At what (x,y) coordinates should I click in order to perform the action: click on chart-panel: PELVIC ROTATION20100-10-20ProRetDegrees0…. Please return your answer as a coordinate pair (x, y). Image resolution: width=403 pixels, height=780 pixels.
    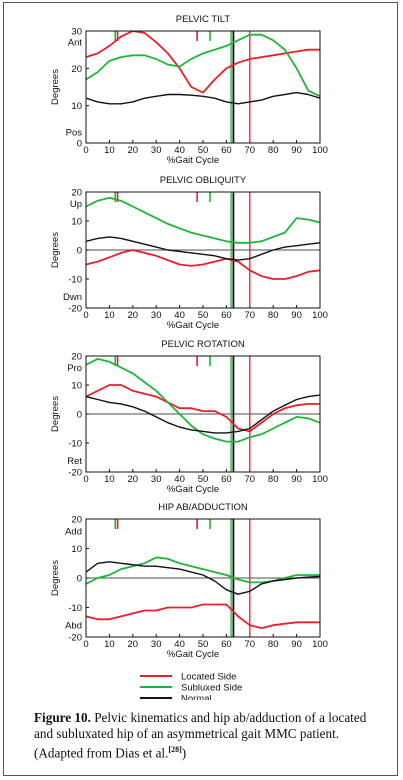
    Looking at the image, I should click on (189, 417).